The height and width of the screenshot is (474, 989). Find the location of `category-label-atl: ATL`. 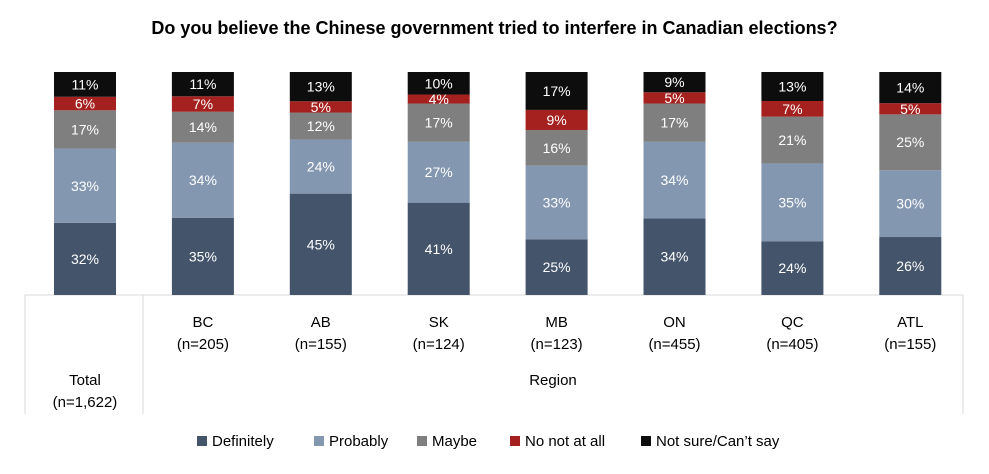

category-label-atl: ATL is located at coordinates (910, 322).